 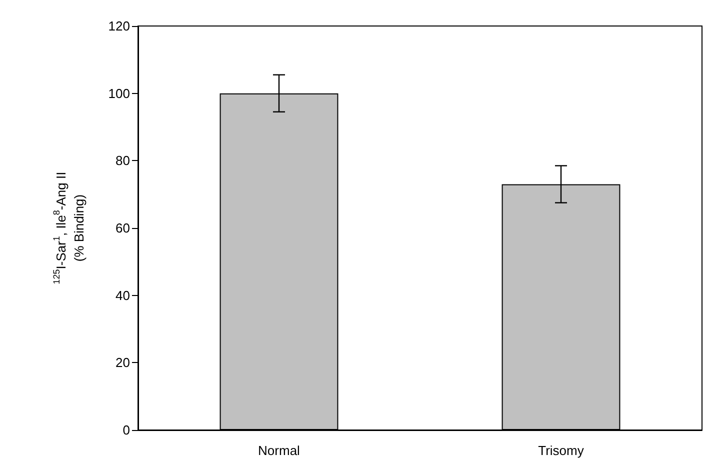 I want to click on y-tick-label: 60, so click(x=123, y=228).